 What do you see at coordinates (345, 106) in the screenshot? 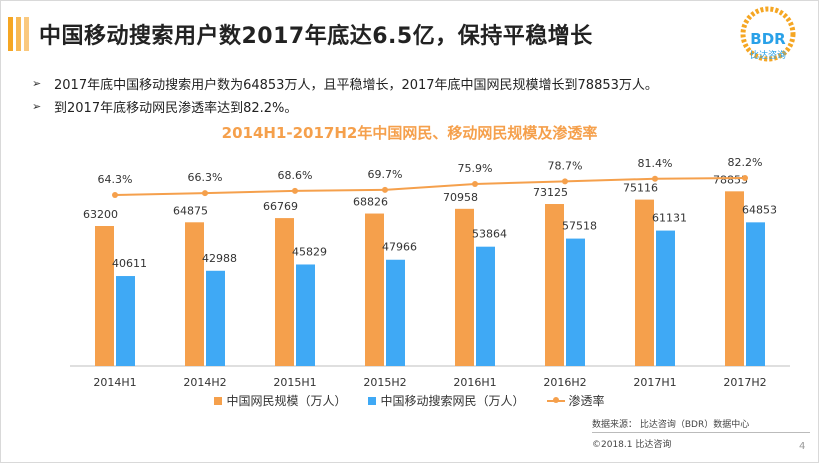
I see `bullet-item: ➢ 到2017年底移动网民渗透率达到82.2%。` at bounding box center [345, 106].